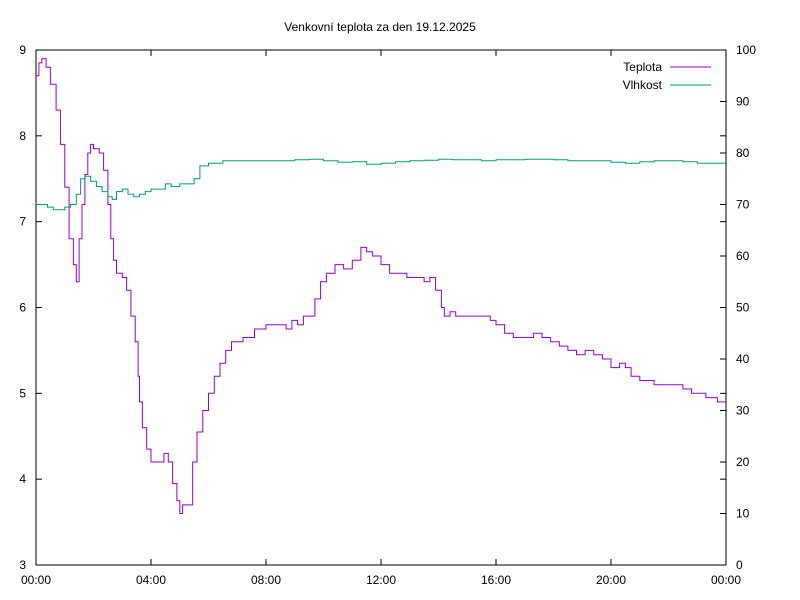 The image size is (800, 600). What do you see at coordinates (743, 514) in the screenshot?
I see `y-right-tick-label: 10` at bounding box center [743, 514].